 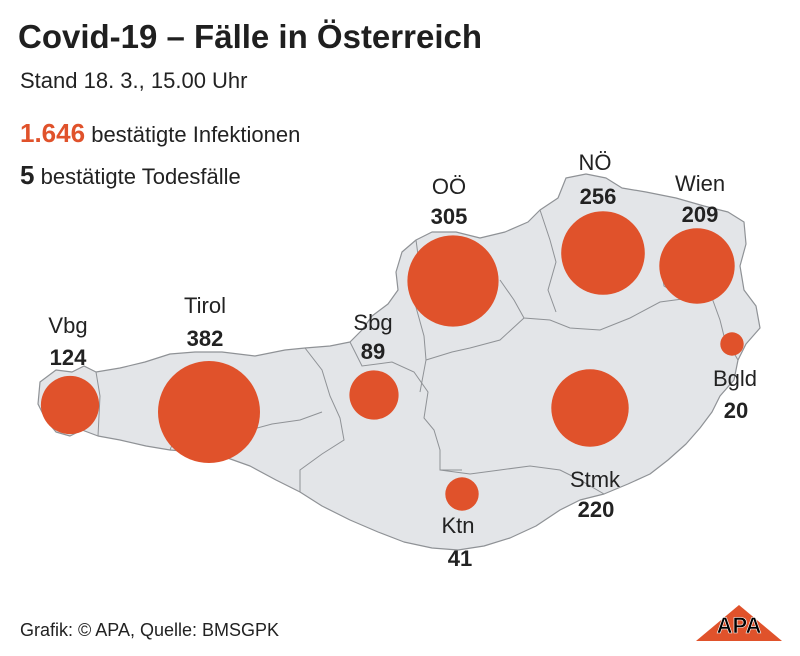 What do you see at coordinates (134, 80) in the screenshot?
I see `page-subtitle: Stand 18. 3., 15.00 Uhr` at bounding box center [134, 80].